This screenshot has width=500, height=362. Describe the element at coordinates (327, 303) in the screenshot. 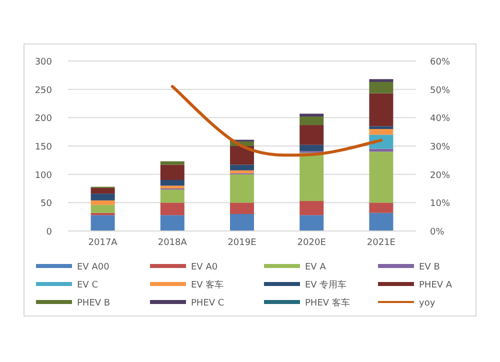

I see `legend-label: PHEV 客车` at that location.